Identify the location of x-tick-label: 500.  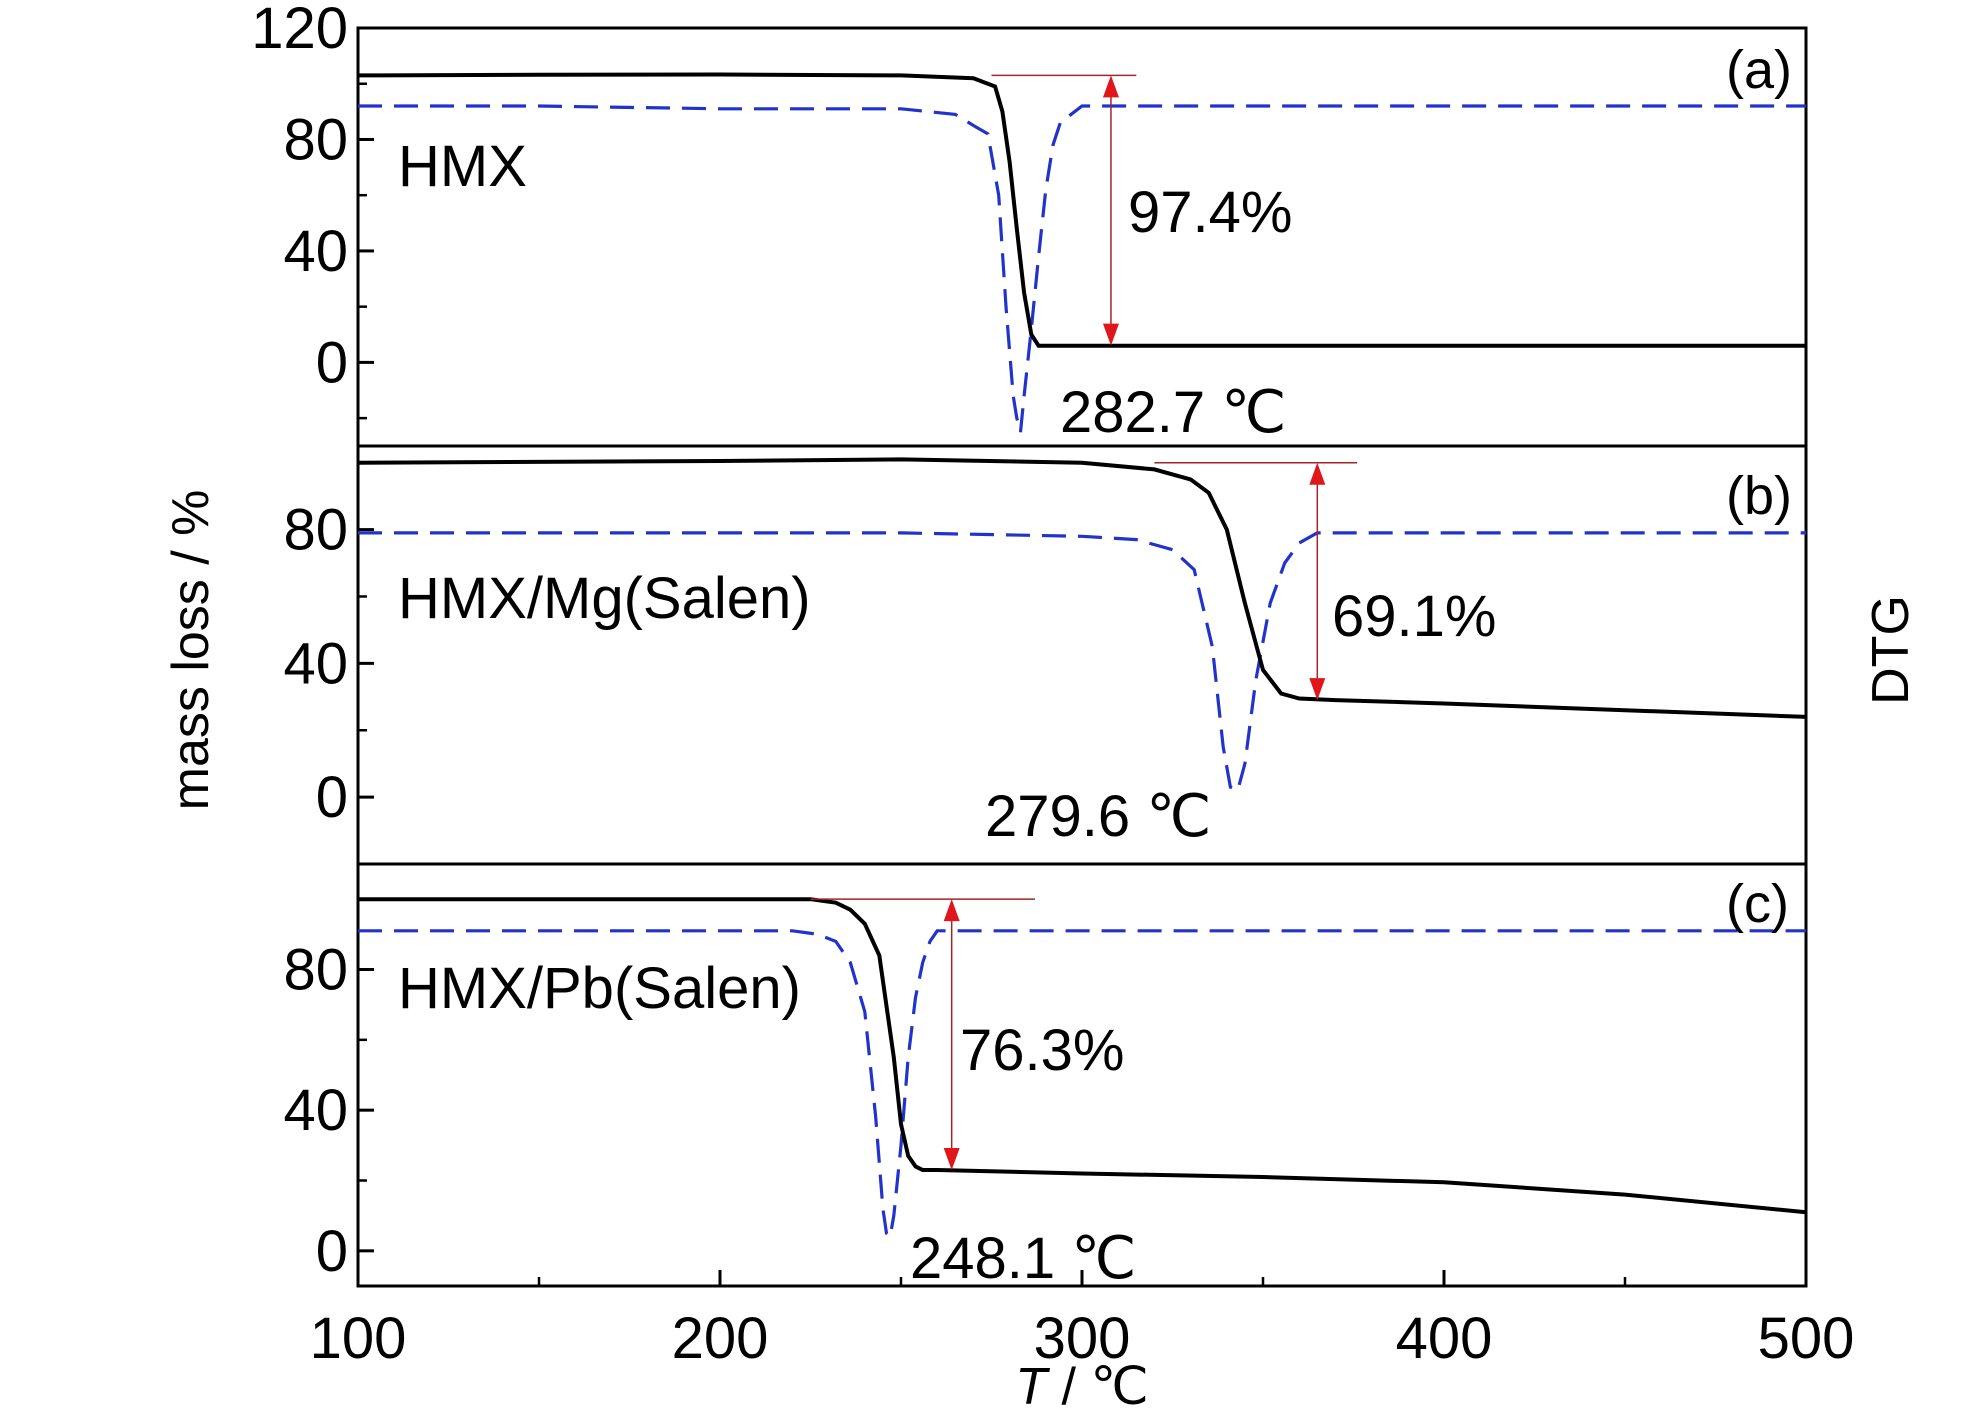
(1806, 1338).